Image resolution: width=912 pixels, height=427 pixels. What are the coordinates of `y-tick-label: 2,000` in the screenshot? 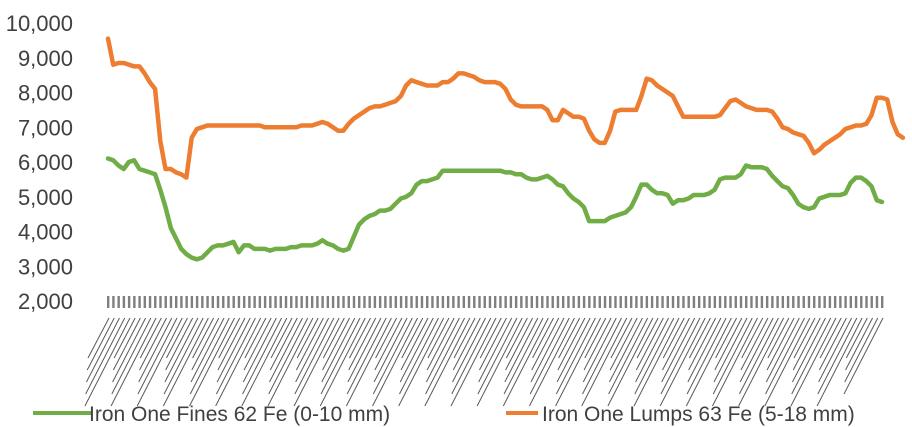 It's located at (45, 301).